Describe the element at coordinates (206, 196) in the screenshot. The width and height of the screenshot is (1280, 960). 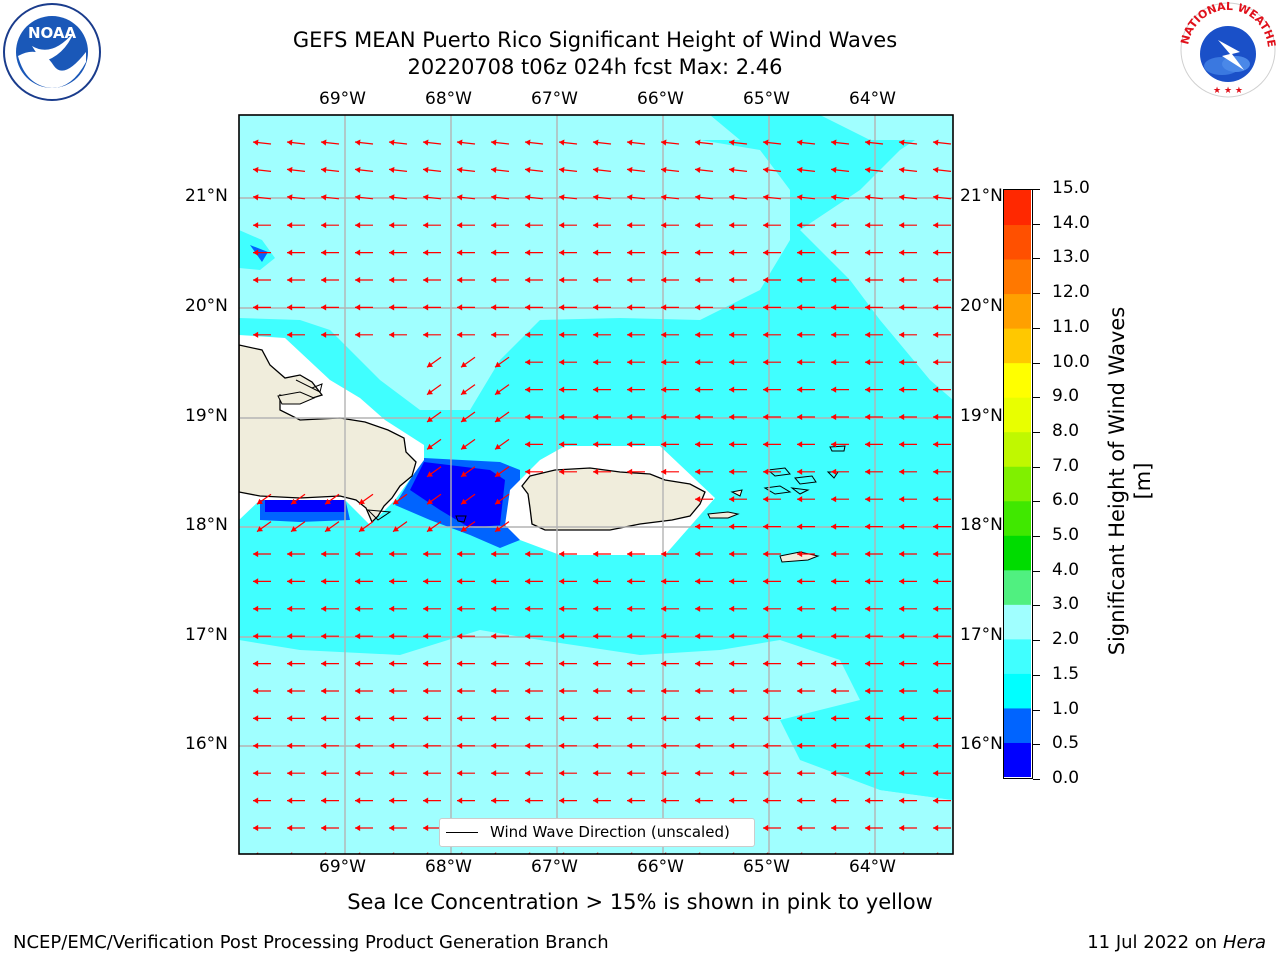
I see `lat-label-left: 21°N` at that location.